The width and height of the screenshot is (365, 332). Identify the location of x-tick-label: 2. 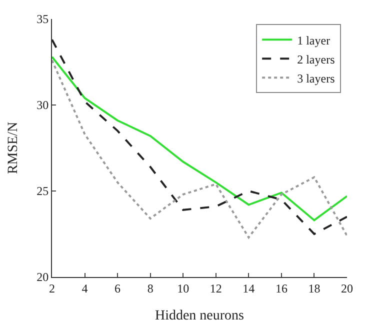
(52, 288).